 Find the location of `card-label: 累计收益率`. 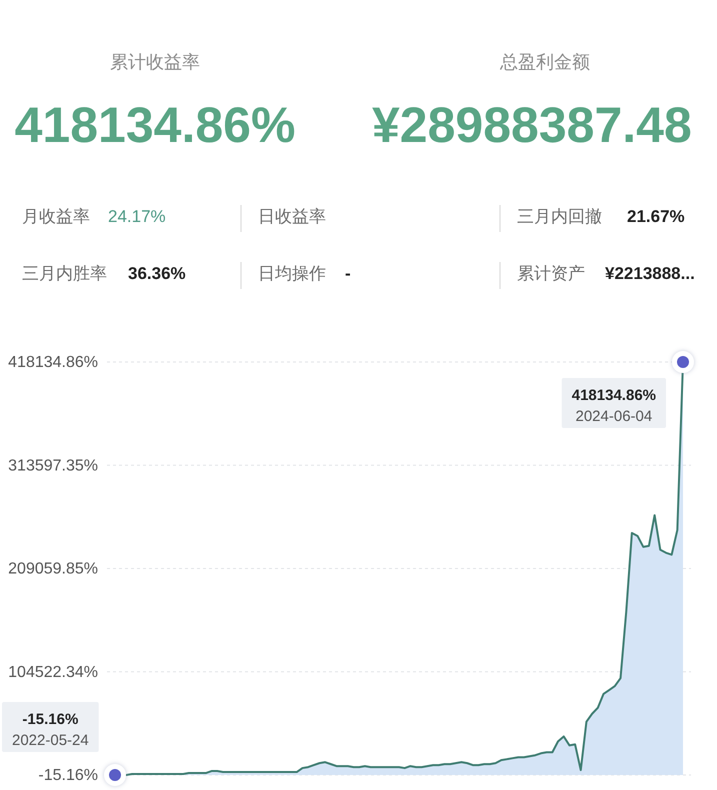

card-label: 累计收益率 is located at coordinates (155, 62).